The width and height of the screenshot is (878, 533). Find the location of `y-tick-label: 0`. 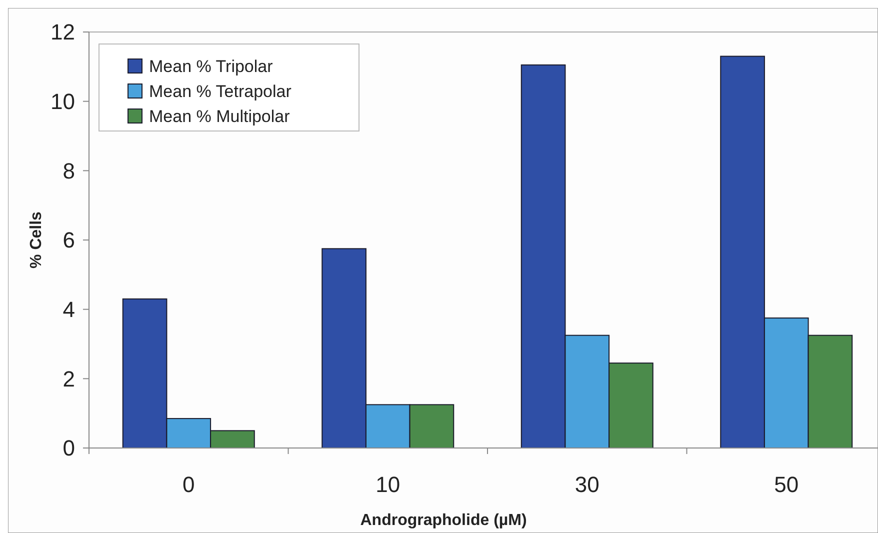

y-tick-label: 0 is located at coordinates (68, 448).